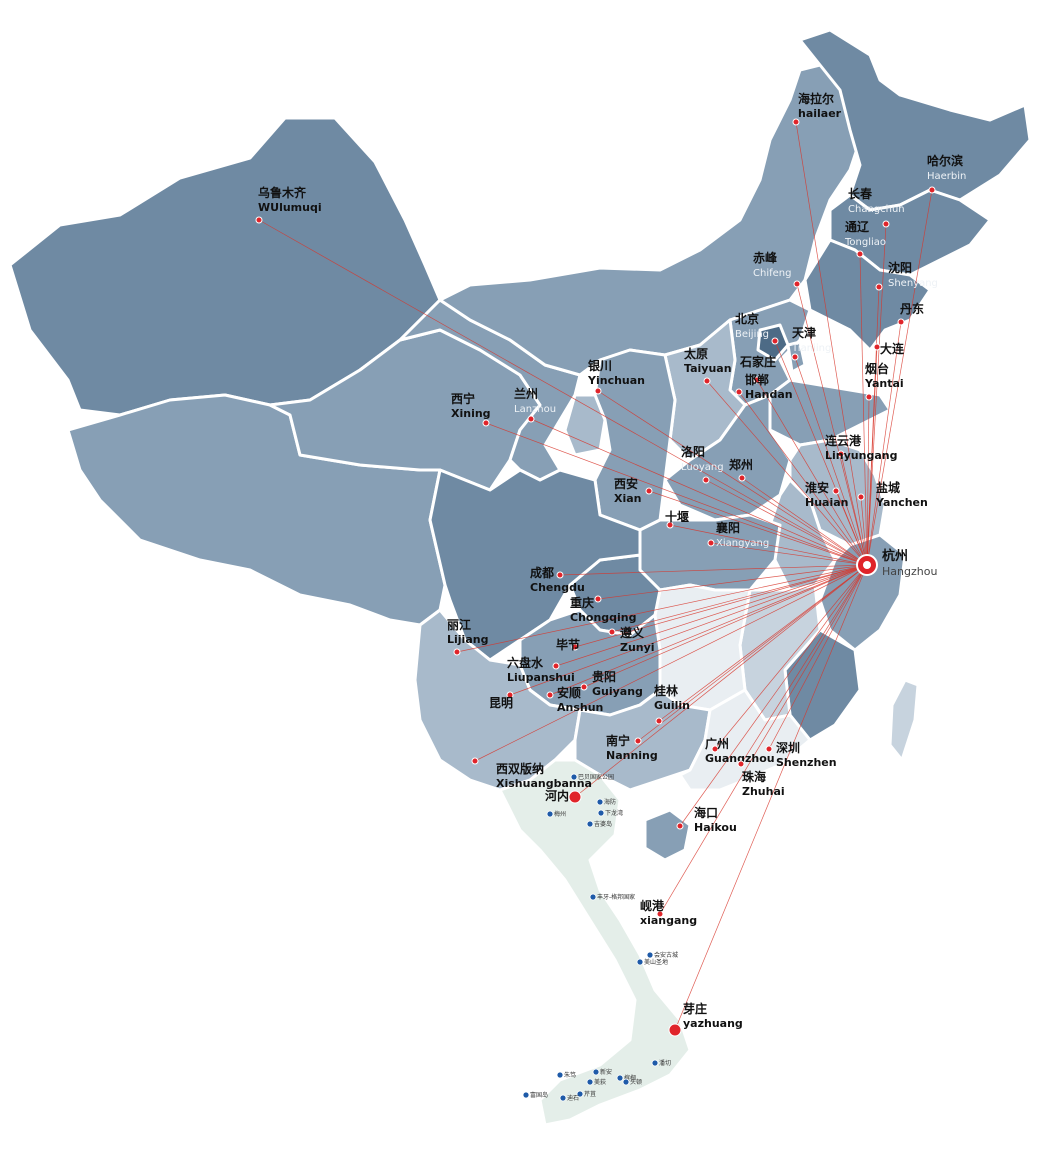 Image resolution: width=1059 pixels, height=1159 pixels. I want to click on city-hanoi: 河内, so click(563, 796).